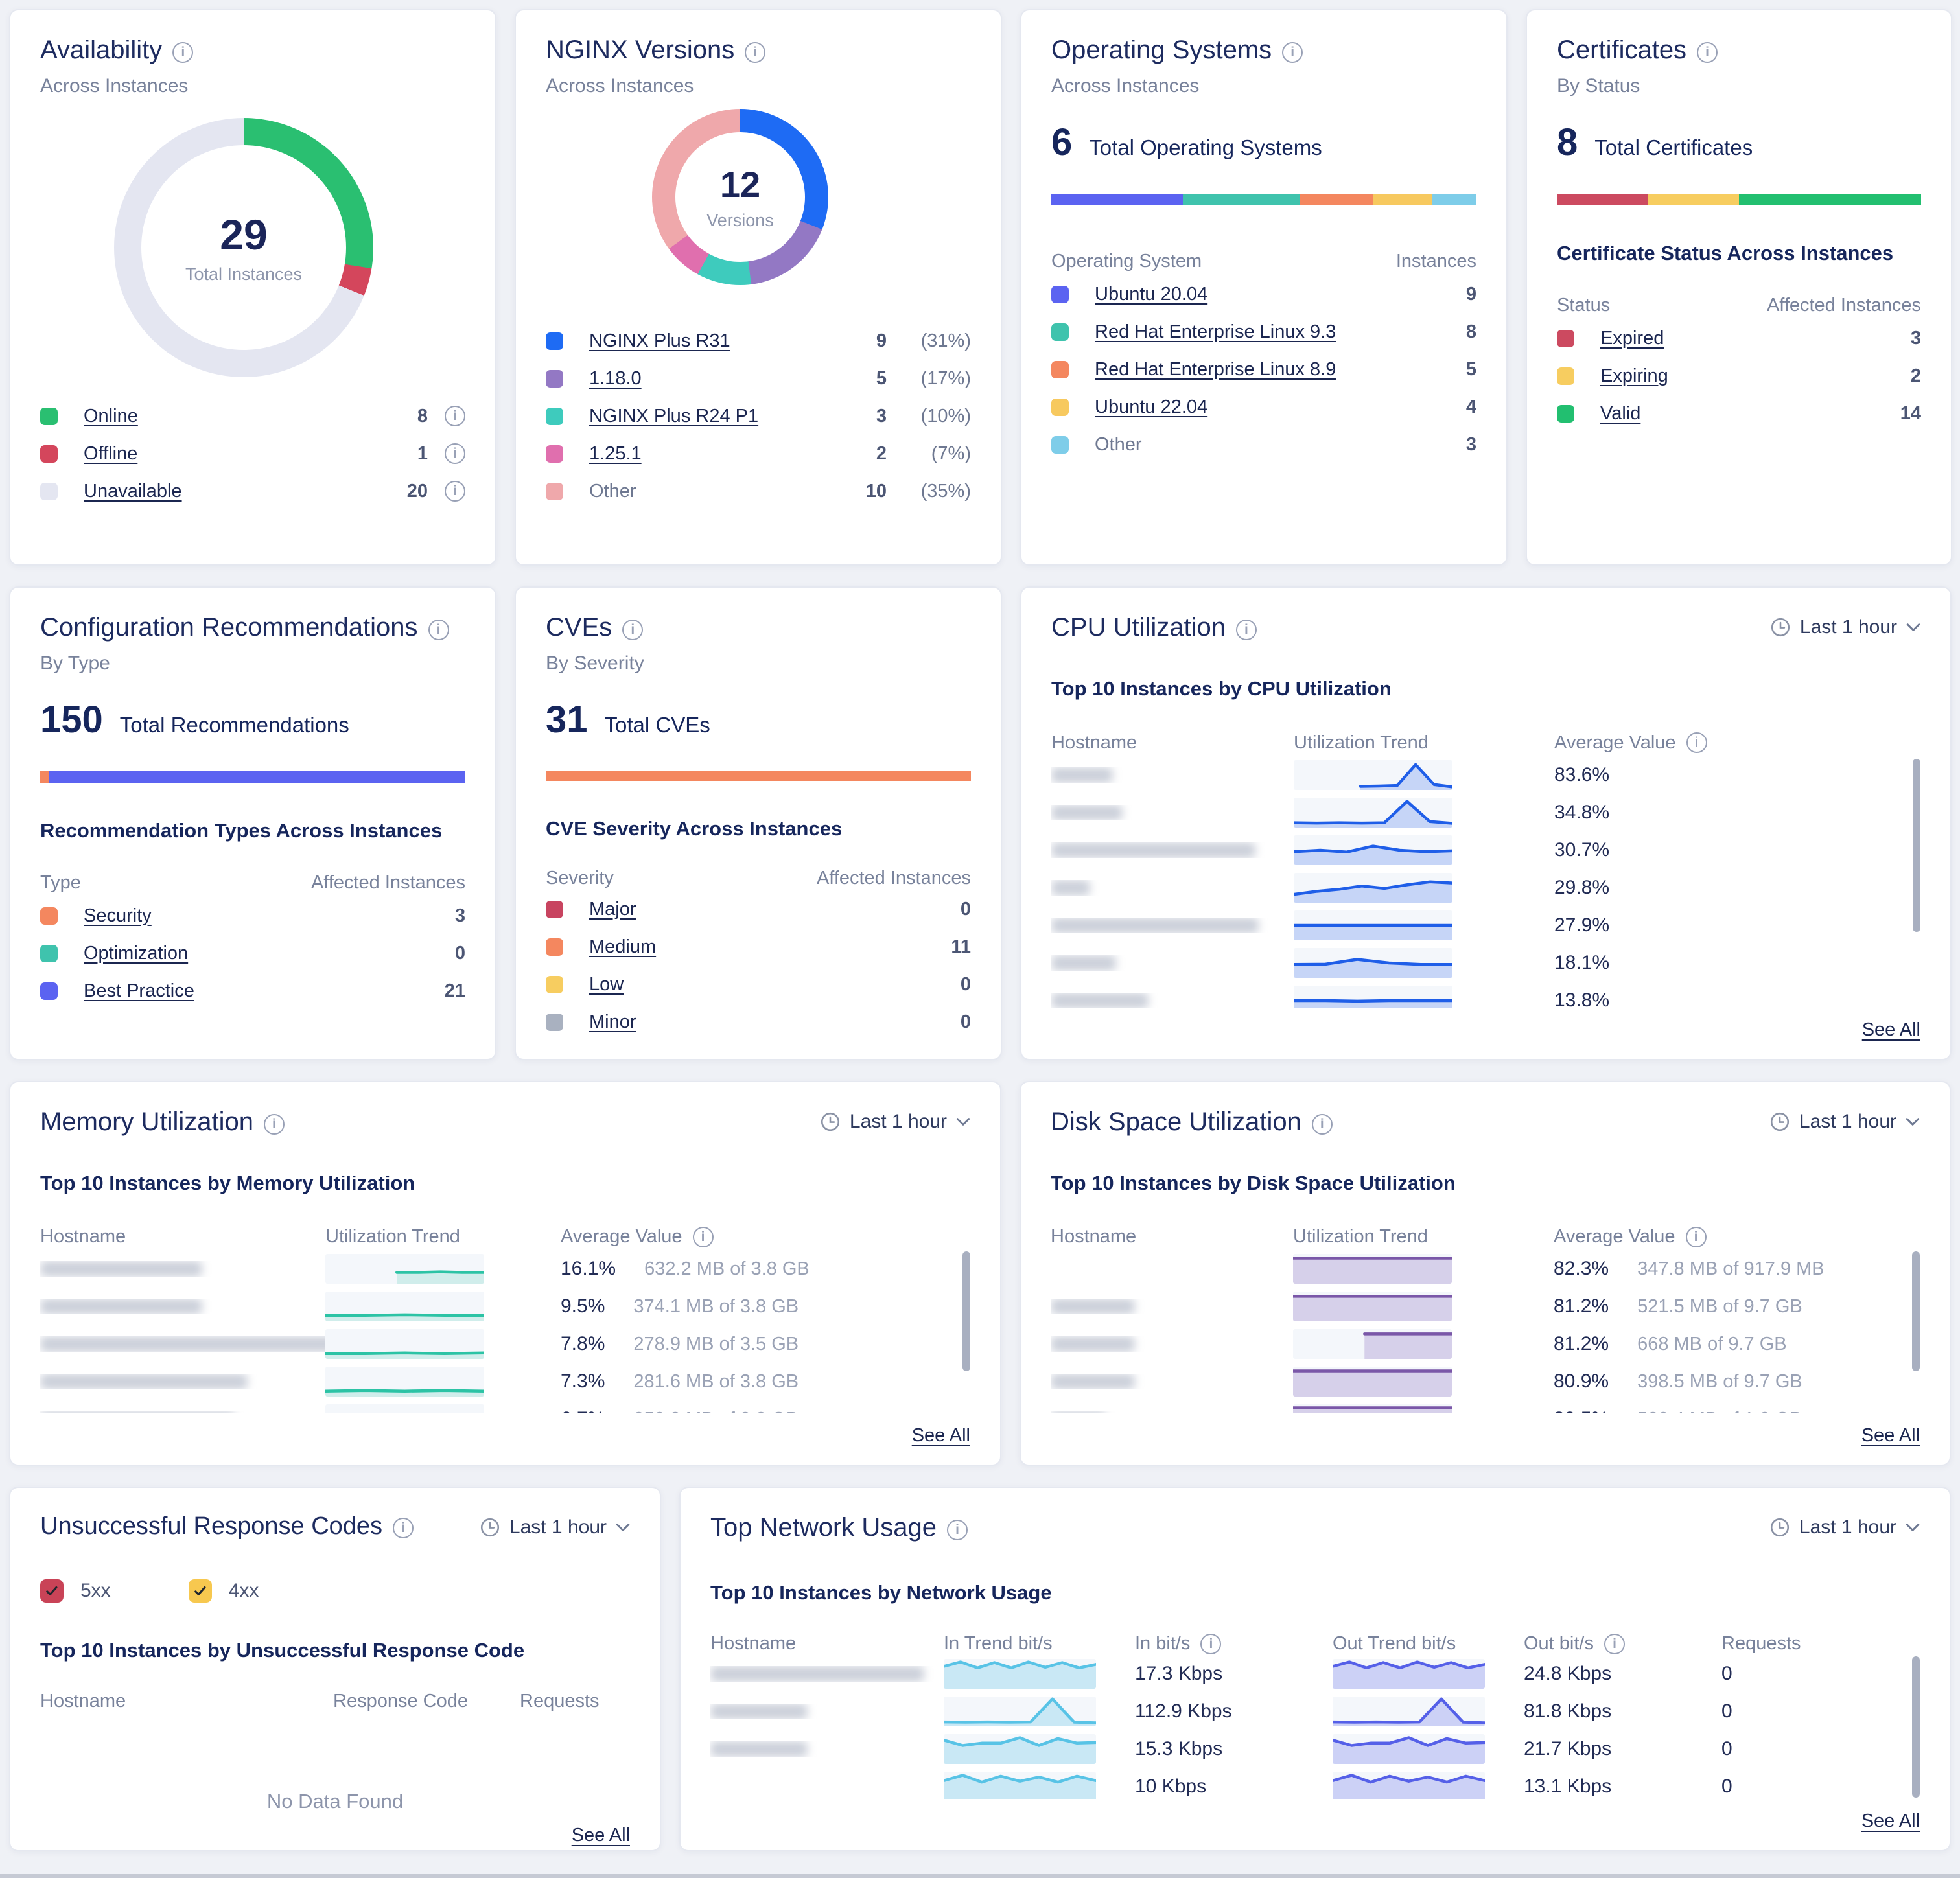 This screenshot has height=1878, width=1960. Describe the element at coordinates (1183, 1711) in the screenshot. I see `in-bits-value: 112.9 Kbps` at that location.